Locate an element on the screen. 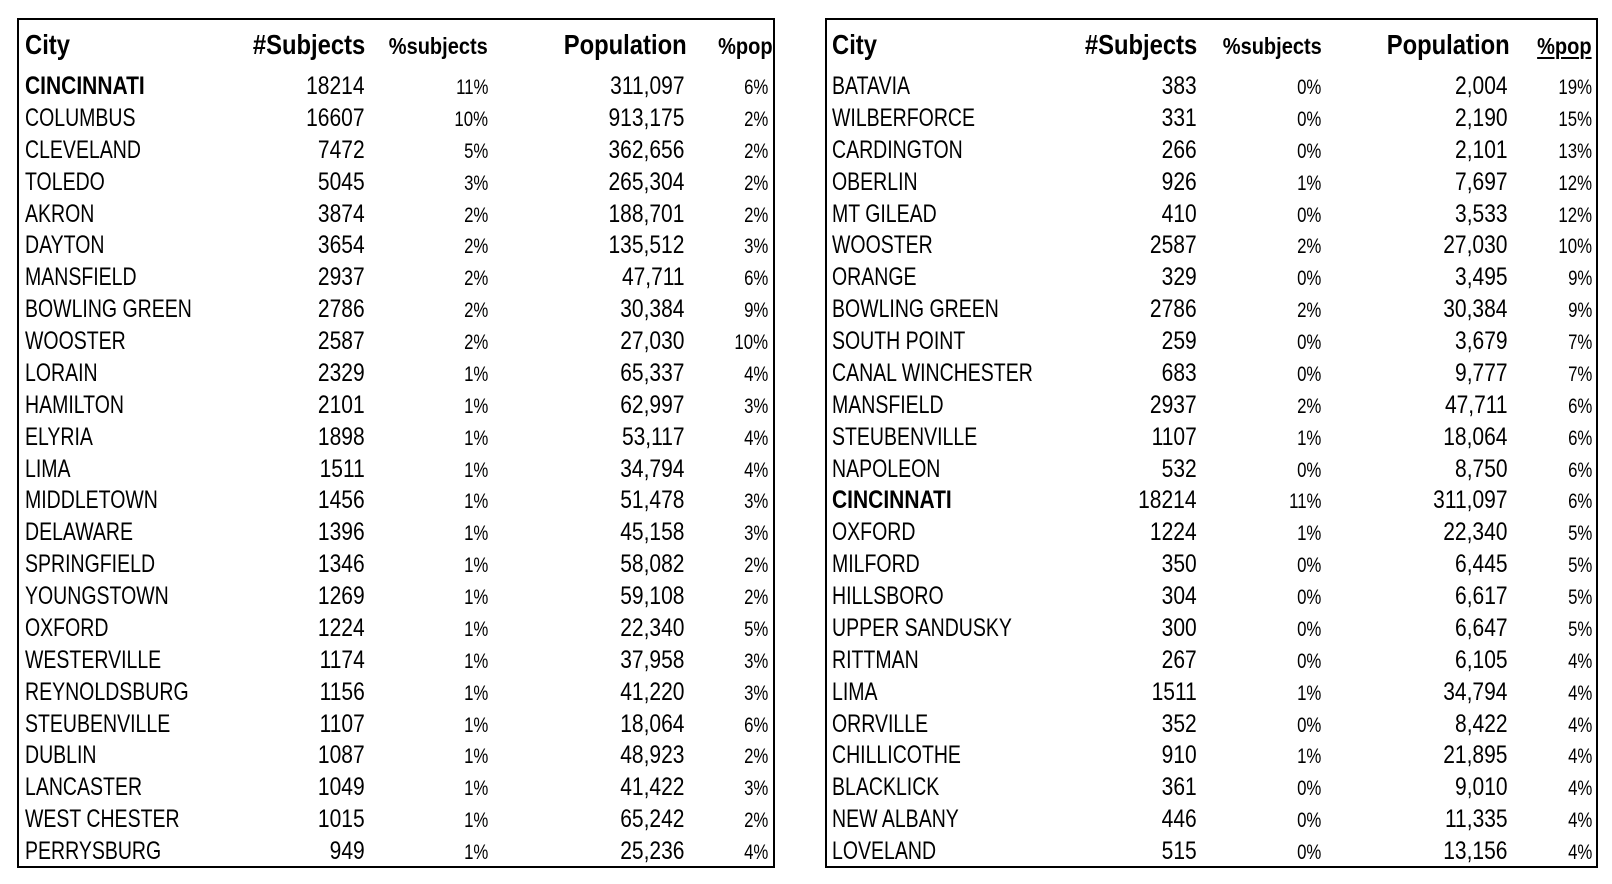 Image resolution: width=1612 pixels, height=884 pixels. cell-city: ORRVILLE is located at coordinates (945, 724).